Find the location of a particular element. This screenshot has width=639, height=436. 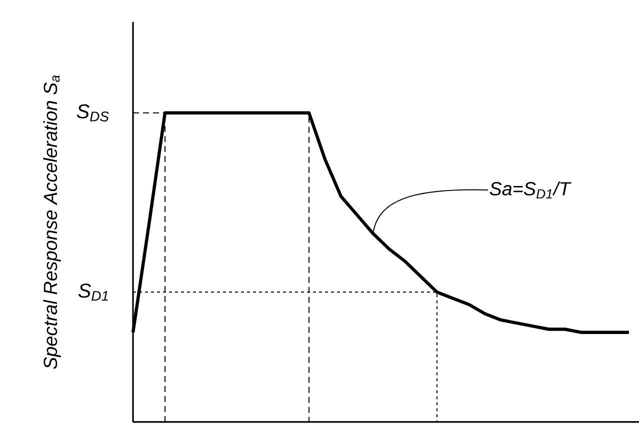

ref-line-label: S$_{DS}$ is located at coordinates (92, 113).